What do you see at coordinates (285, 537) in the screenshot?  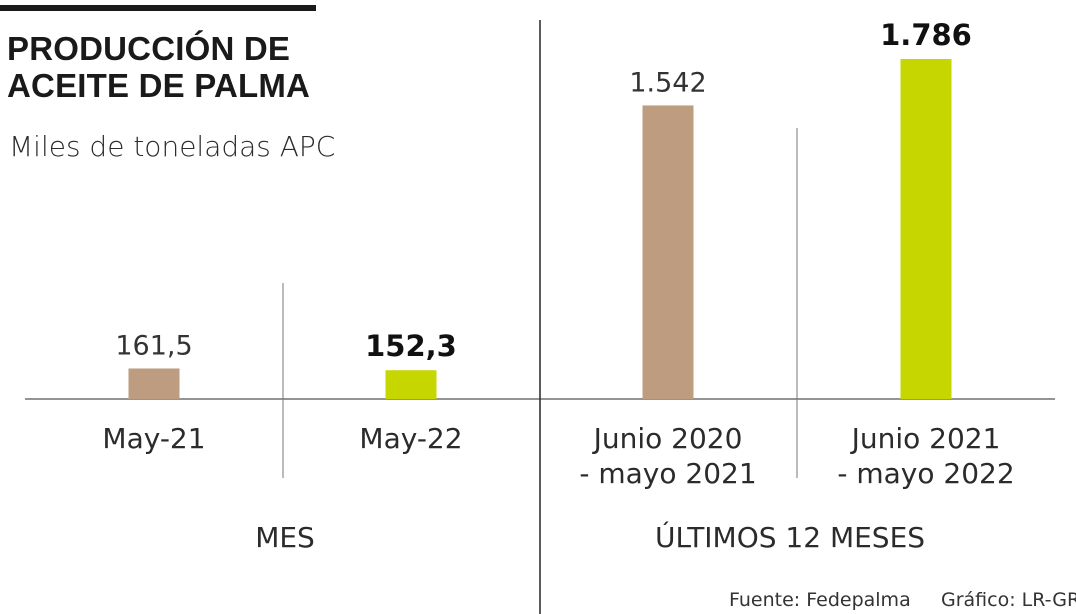 I see `group-label: MES` at bounding box center [285, 537].